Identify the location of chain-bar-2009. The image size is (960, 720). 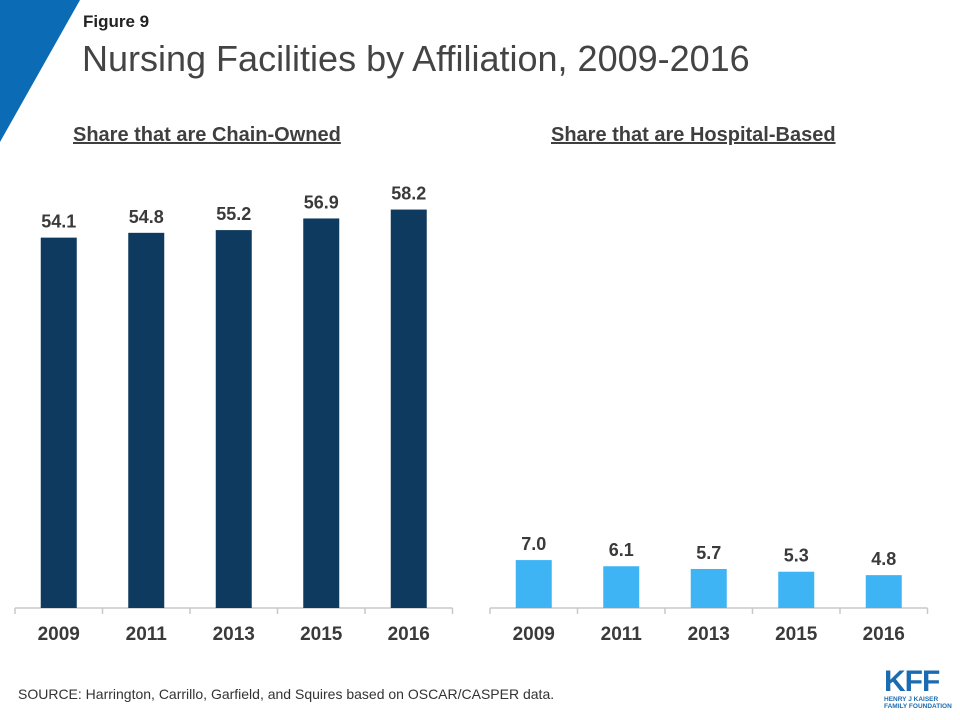
(58, 422).